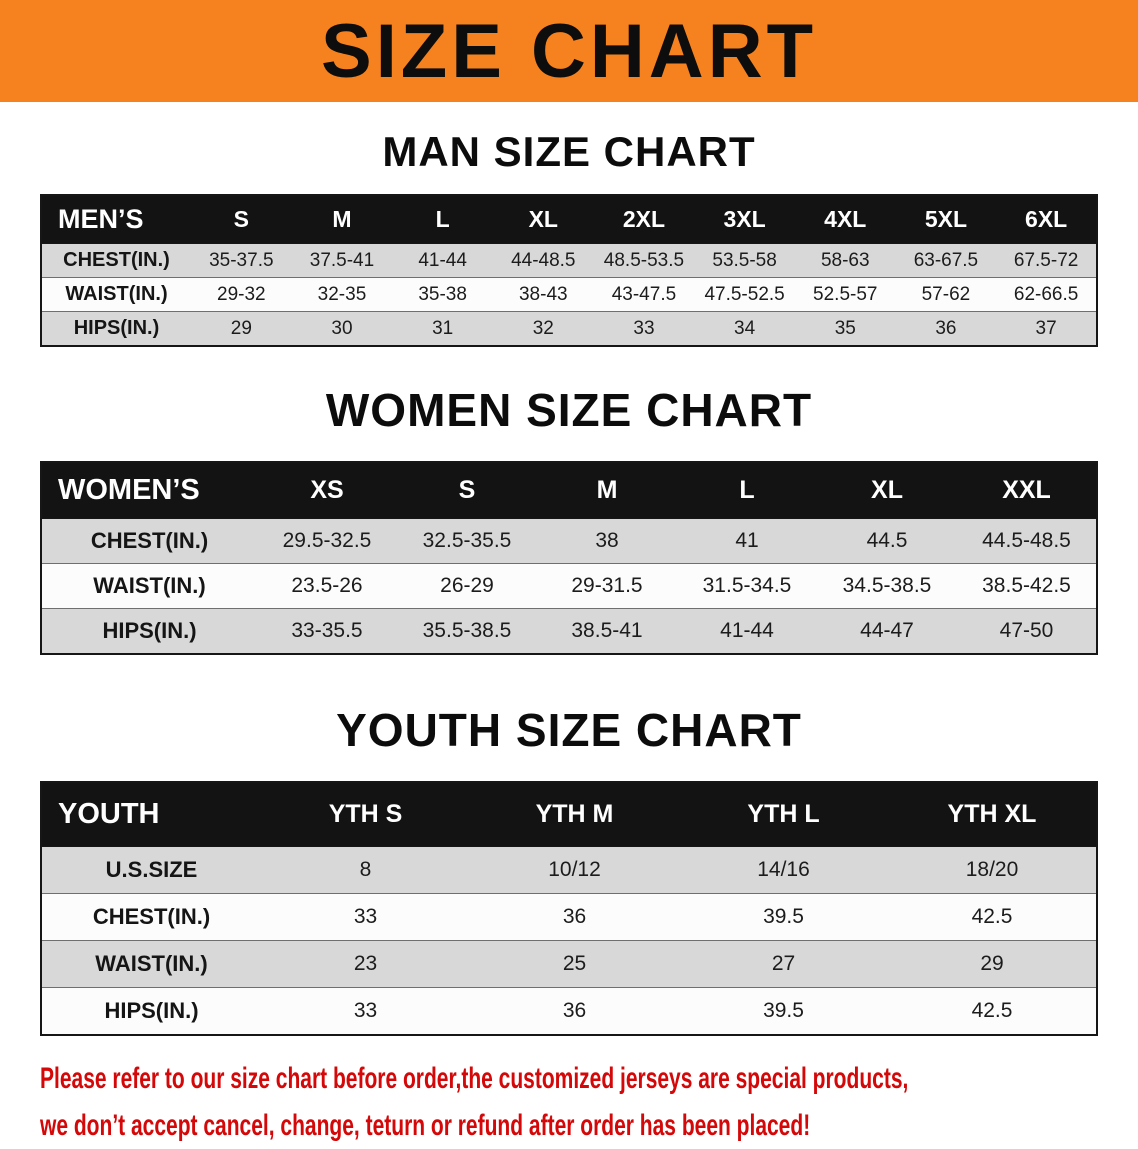  What do you see at coordinates (569, 410) in the screenshot?
I see `women-section-heading: WOMEN SIZE CHART` at bounding box center [569, 410].